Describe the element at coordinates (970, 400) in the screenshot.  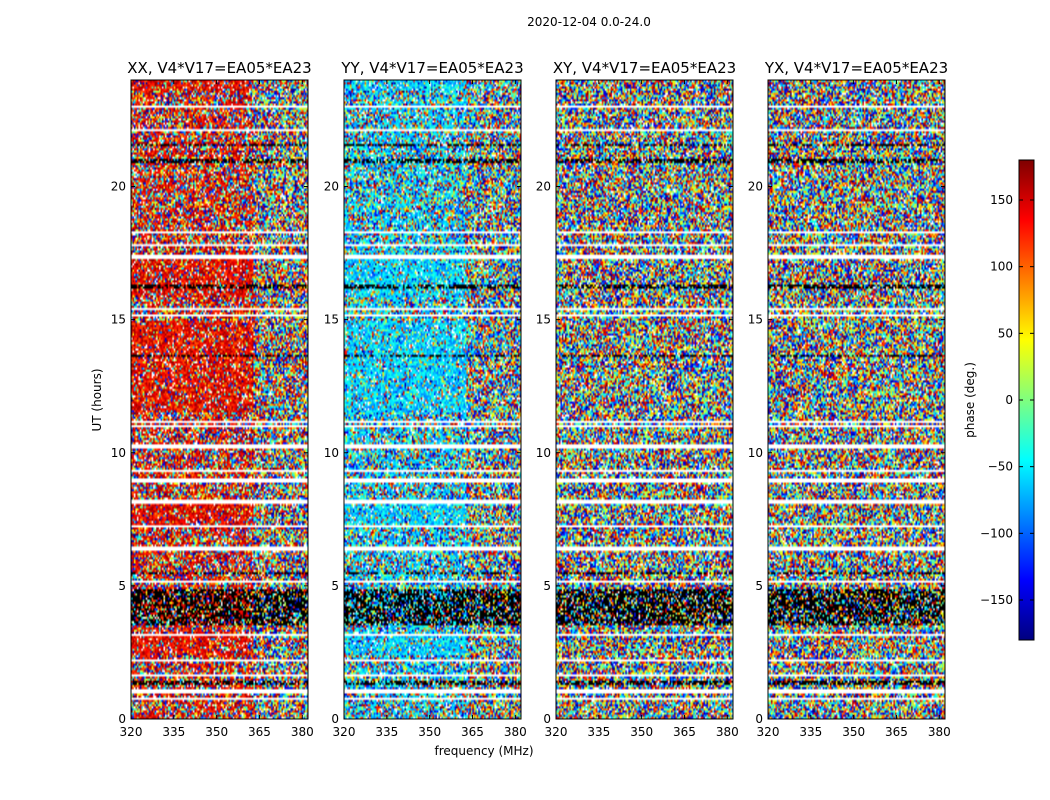
I see `colorbar-label: phase (deg.)` at that location.